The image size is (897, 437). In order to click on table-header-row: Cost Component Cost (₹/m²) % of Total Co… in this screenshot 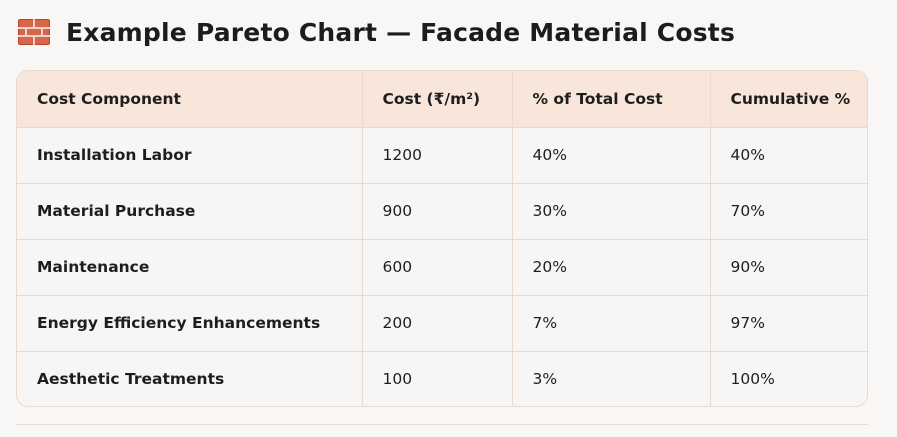, I will do `click(442, 99)`.